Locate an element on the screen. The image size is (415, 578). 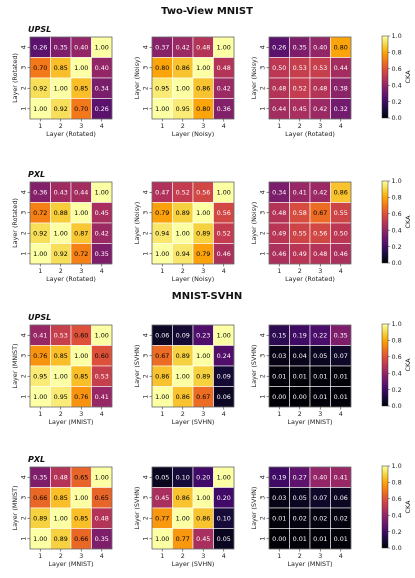
cell-value-label: 0.07 is located at coordinates (341, 356).